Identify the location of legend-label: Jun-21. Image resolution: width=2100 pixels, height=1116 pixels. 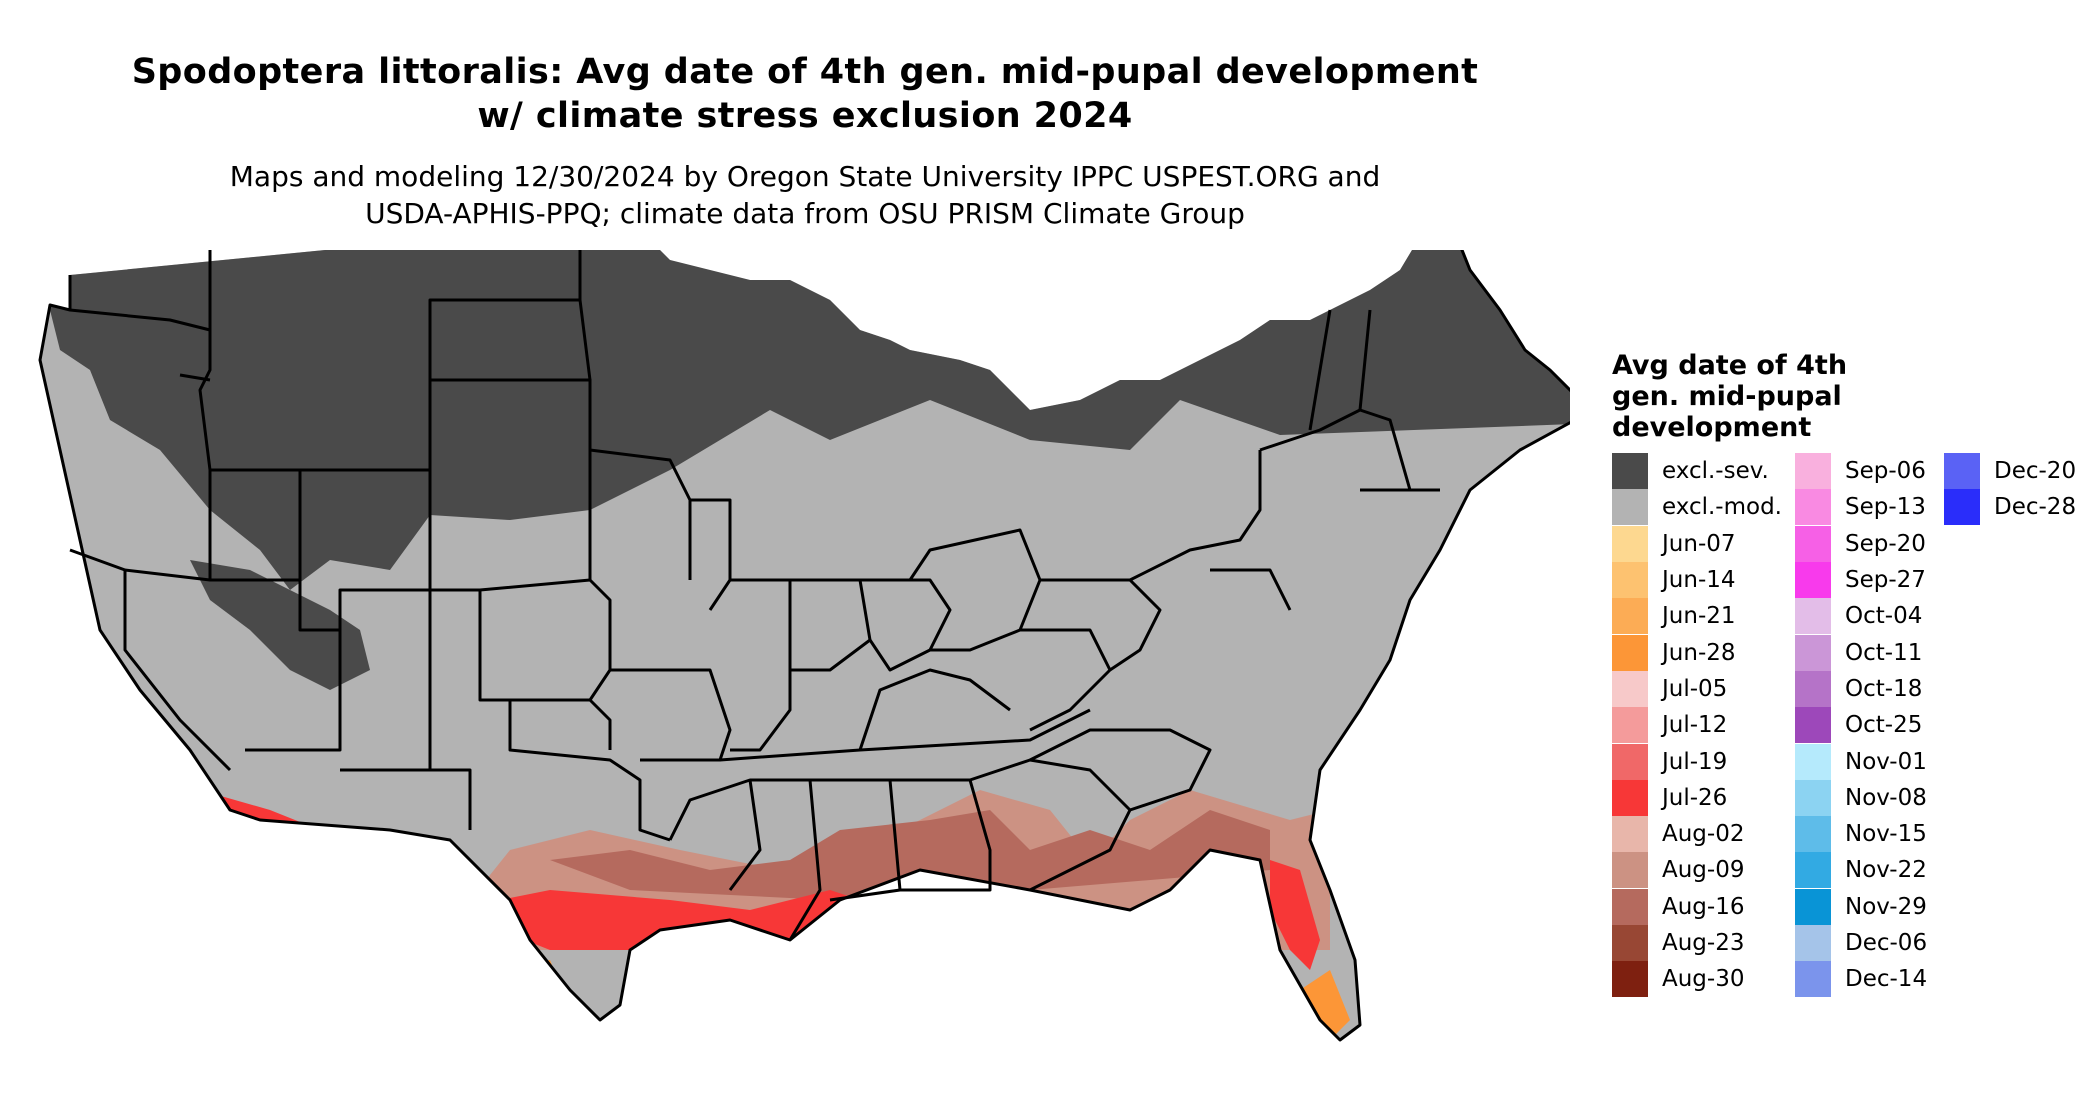
(1699, 616).